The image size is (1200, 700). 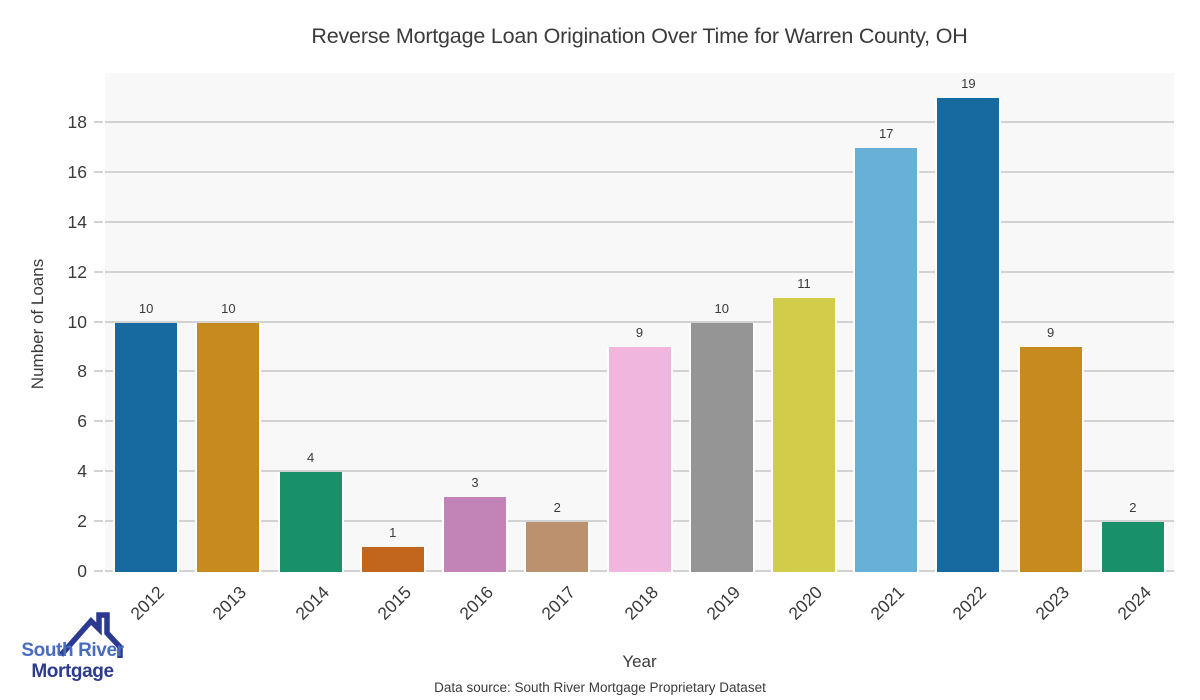 What do you see at coordinates (77, 321) in the screenshot?
I see `y-tick-label-10: 10` at bounding box center [77, 321].